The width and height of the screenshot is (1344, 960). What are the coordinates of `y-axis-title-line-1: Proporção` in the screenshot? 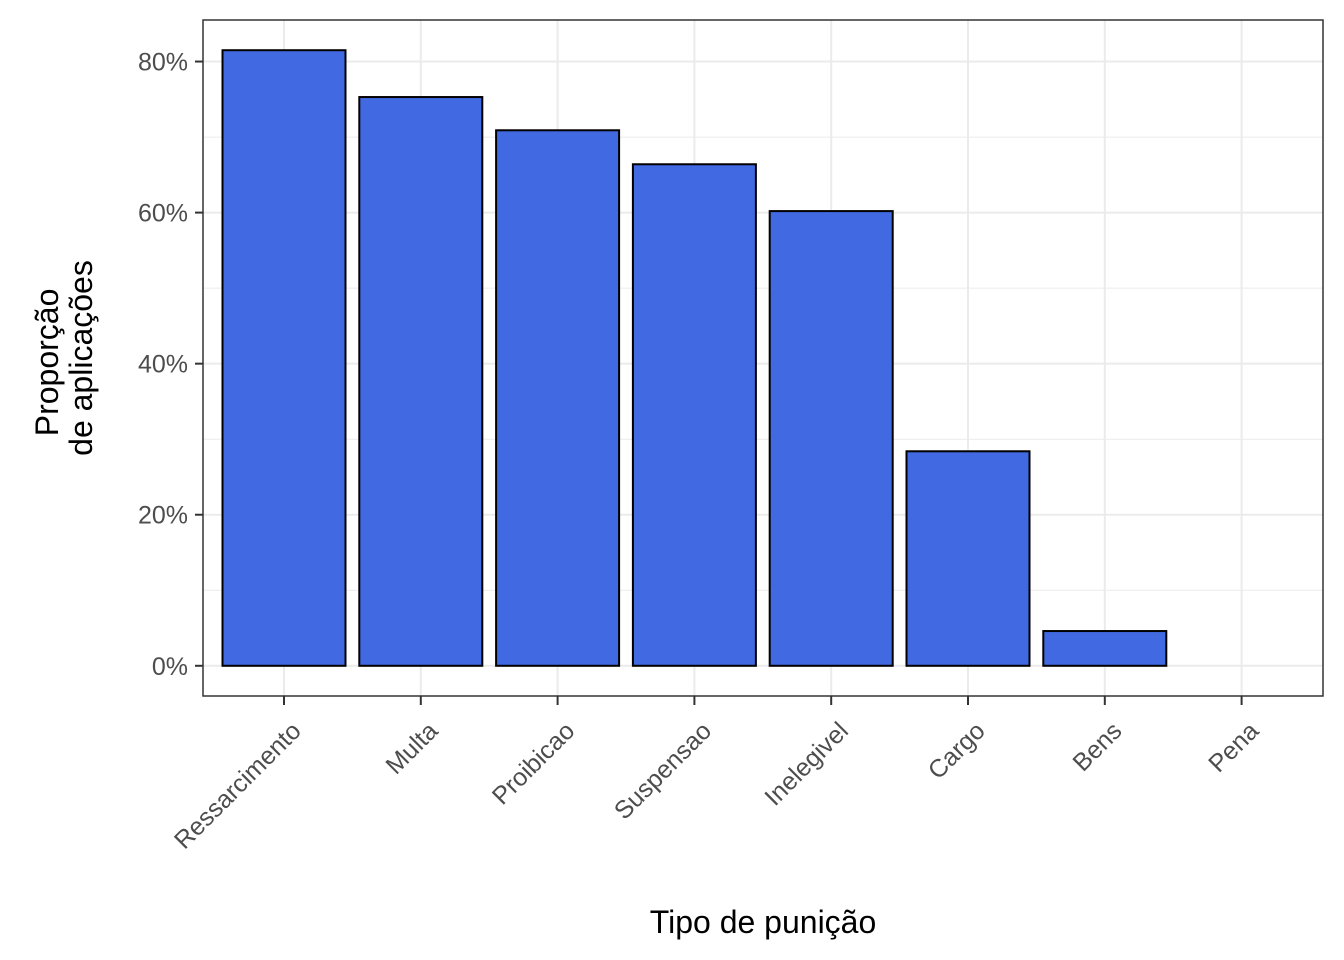 It's located at (47, 363).